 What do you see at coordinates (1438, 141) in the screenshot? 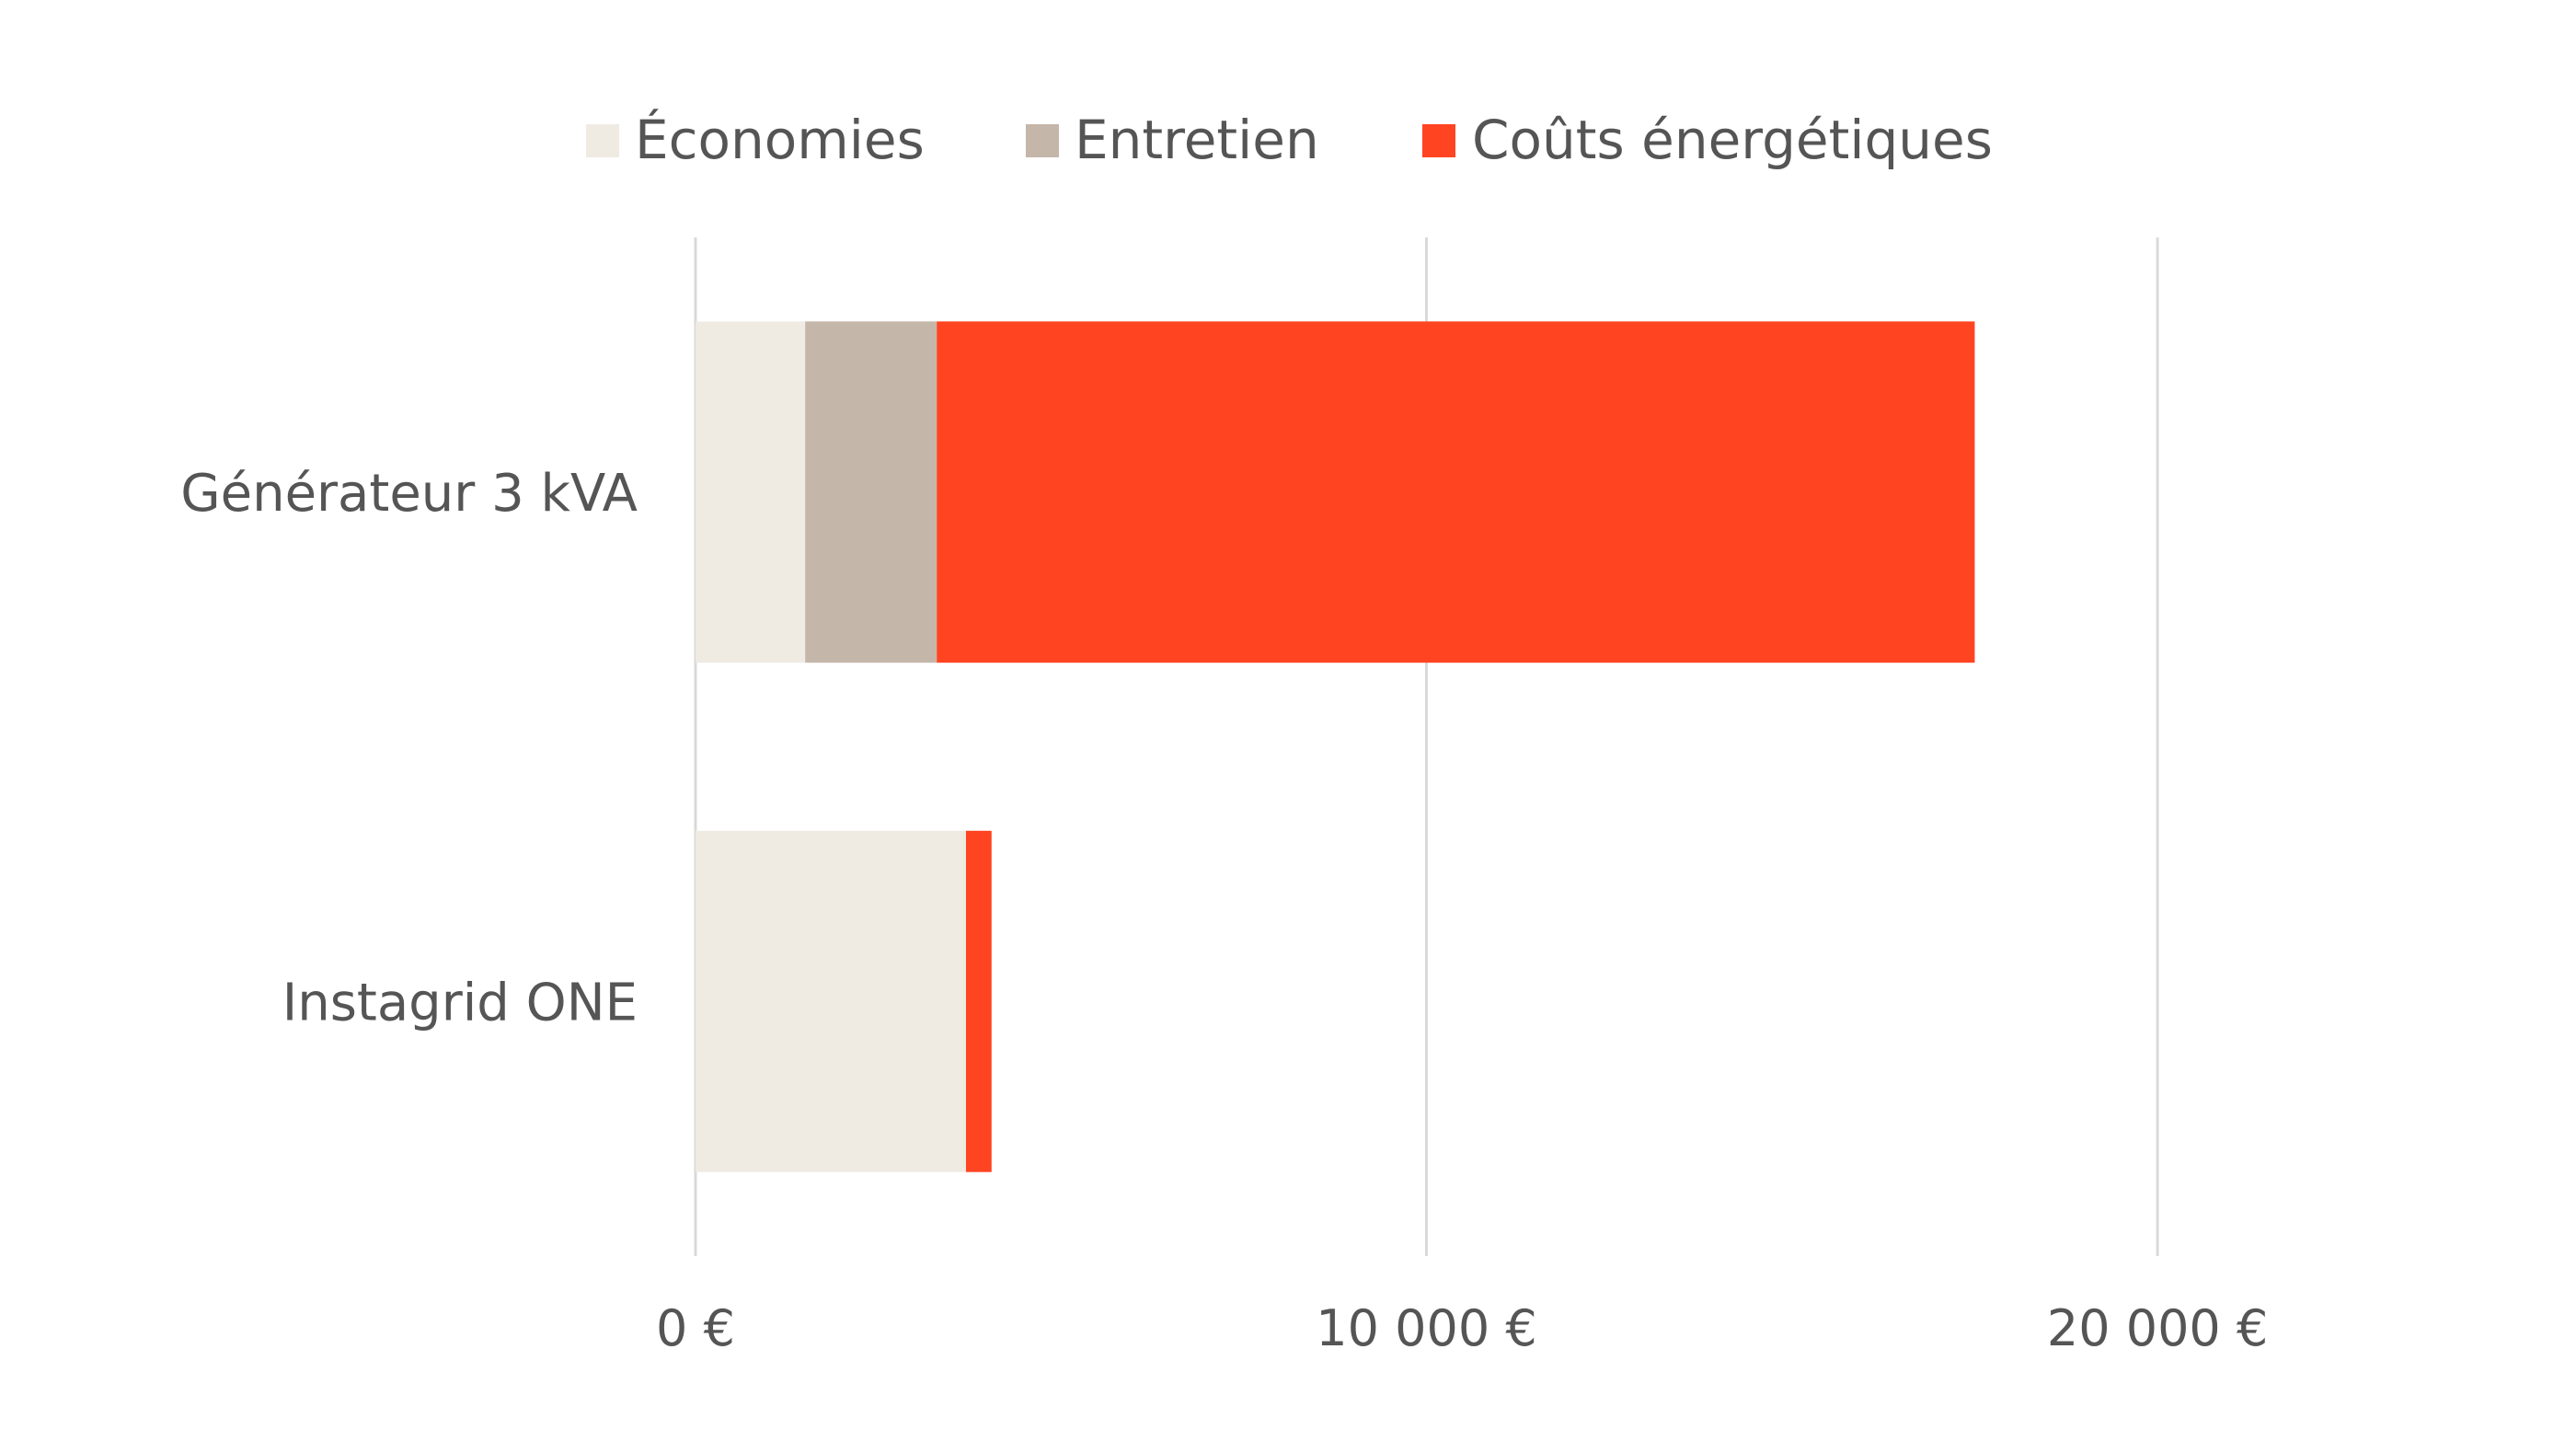
I see `legend-swatch-couts-energetiques` at bounding box center [1438, 141].